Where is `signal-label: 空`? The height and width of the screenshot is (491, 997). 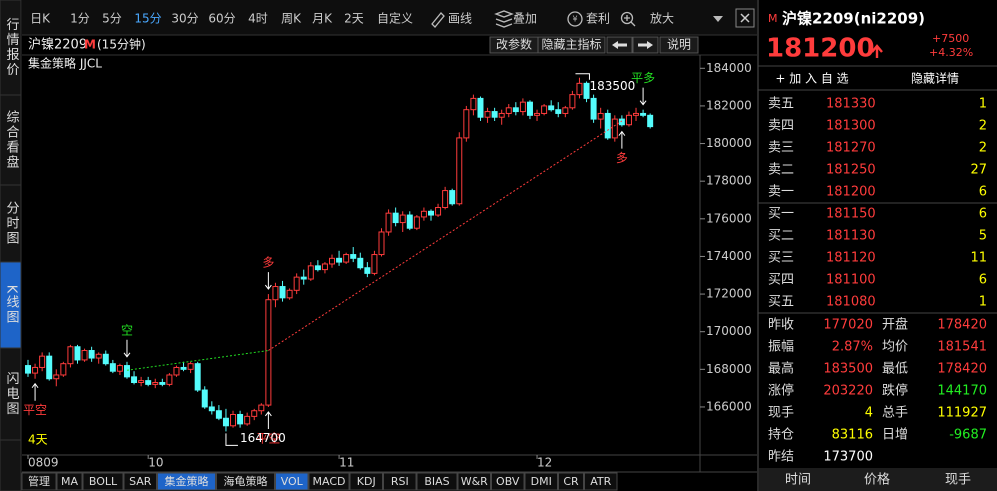 signal-label: 空 is located at coordinates (127, 330).